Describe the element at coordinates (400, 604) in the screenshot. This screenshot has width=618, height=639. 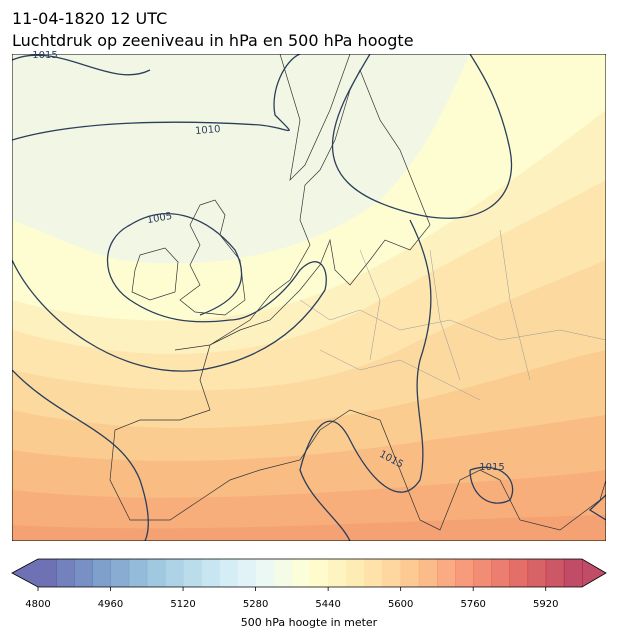
I see `colorbar-tick-label: 5600` at that location.